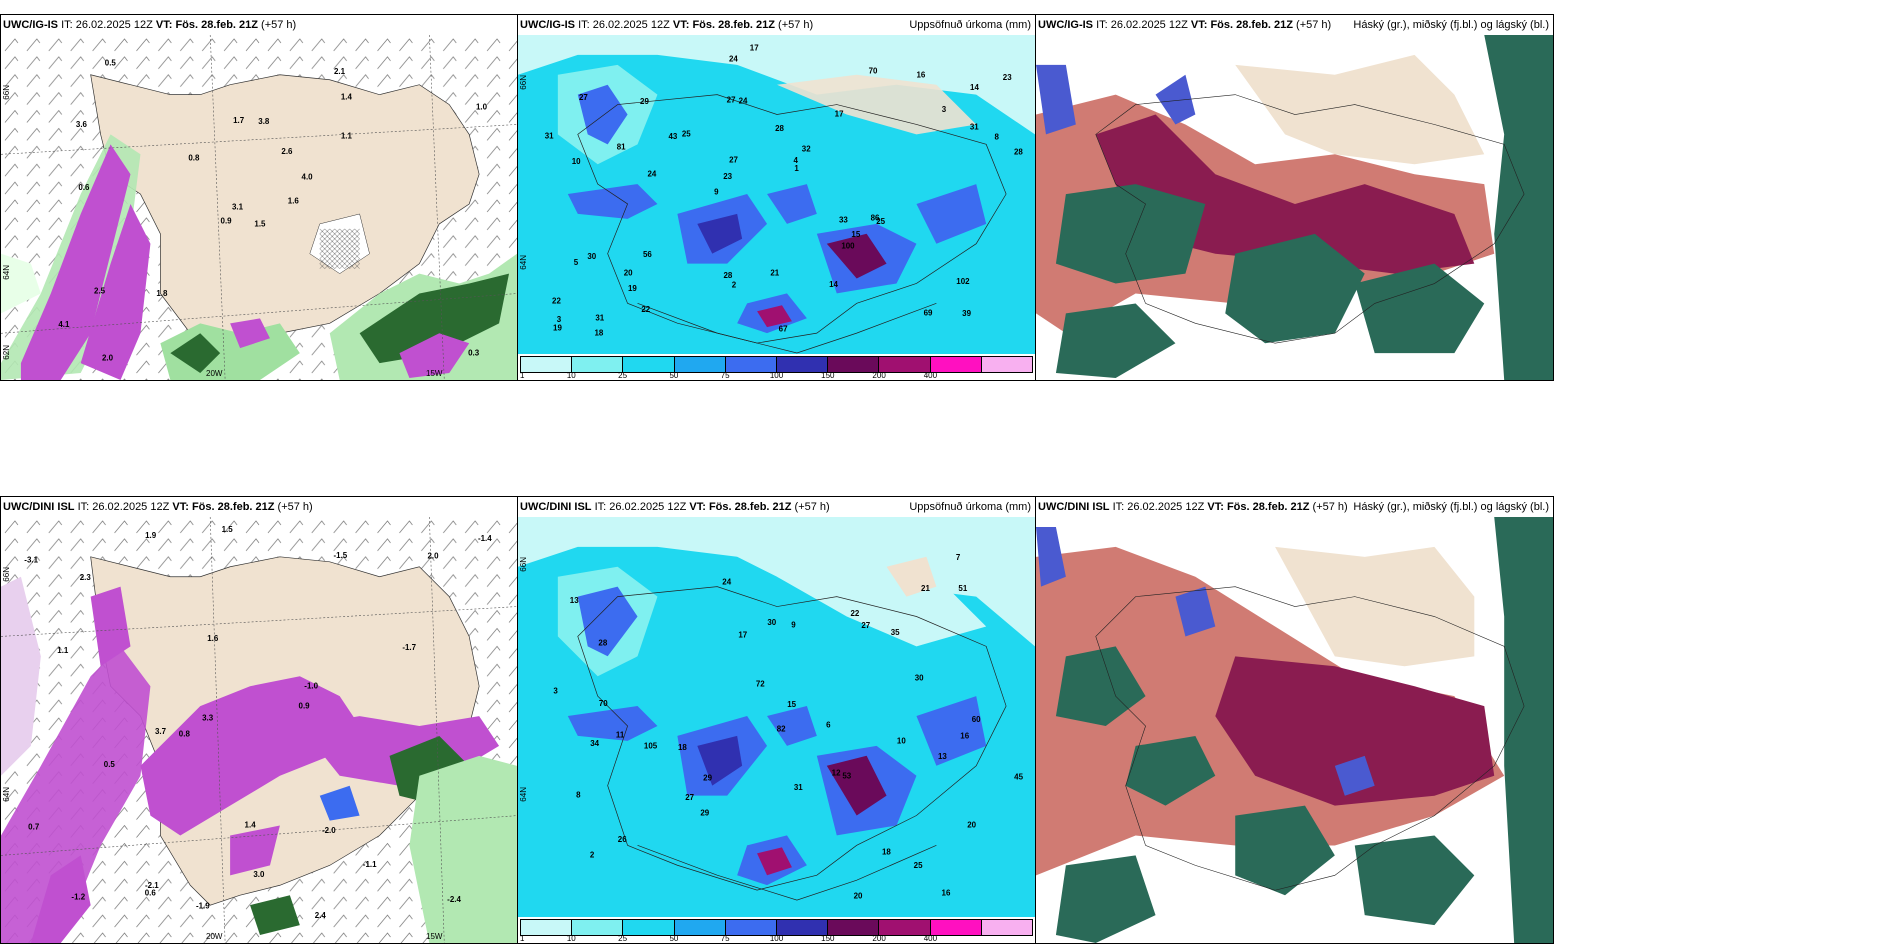 The width and height of the screenshot is (1900, 950). What do you see at coordinates (287, 151) in the screenshot?
I see `value-label: 2.6` at bounding box center [287, 151].